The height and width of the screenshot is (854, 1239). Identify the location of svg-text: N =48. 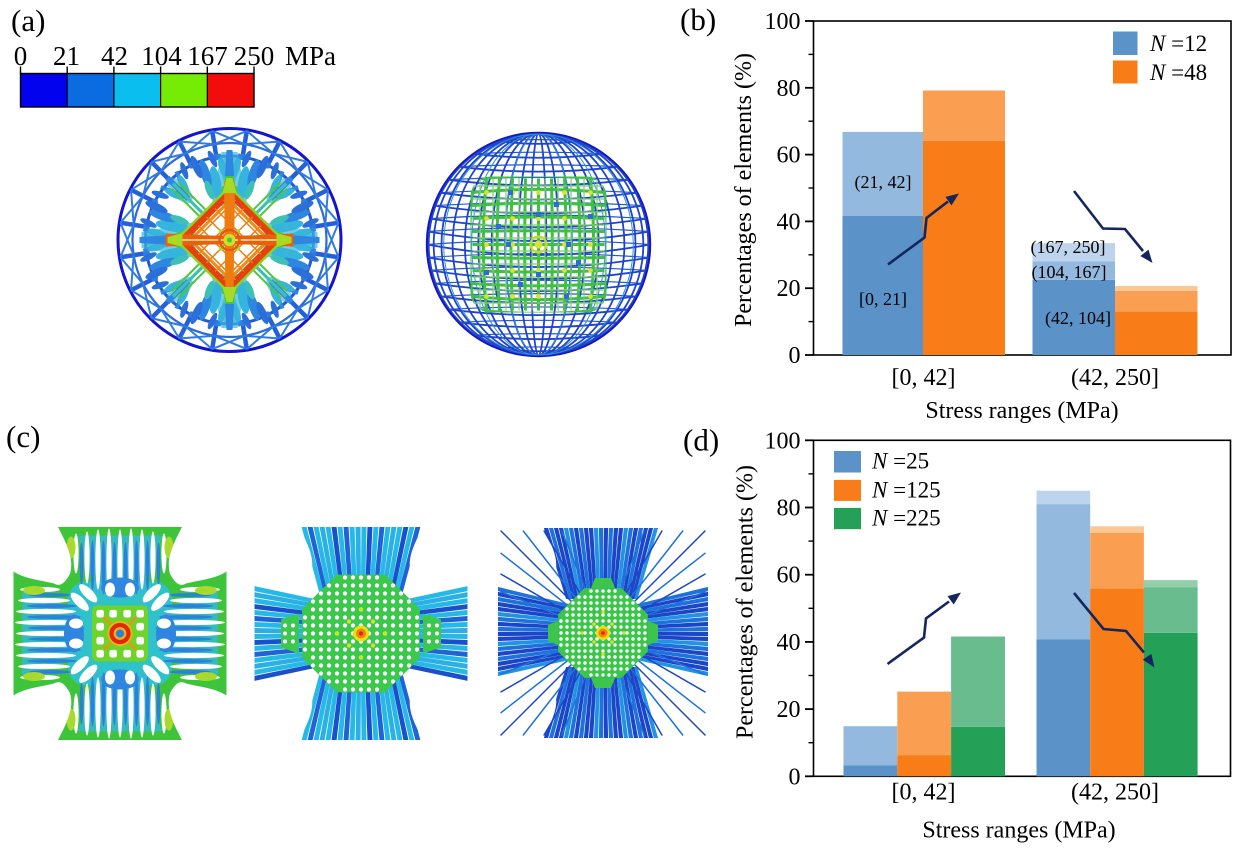
(1178, 72).